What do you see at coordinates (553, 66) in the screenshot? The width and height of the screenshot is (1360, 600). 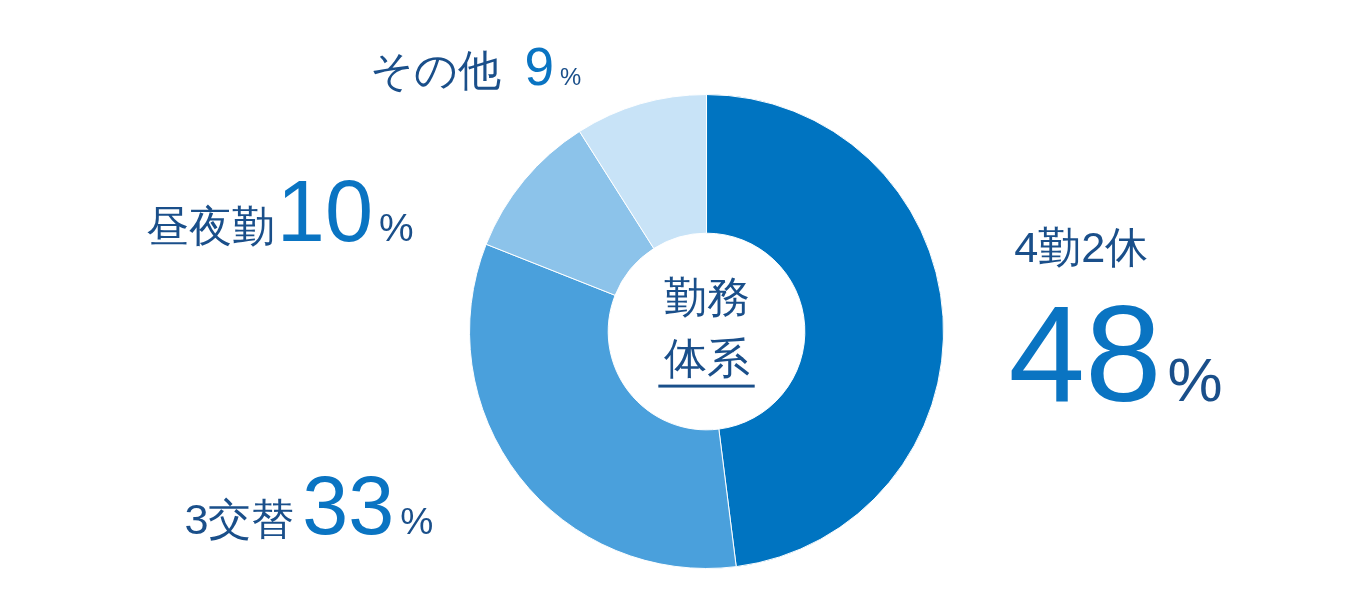 I see `data-label: 9%` at bounding box center [553, 66].